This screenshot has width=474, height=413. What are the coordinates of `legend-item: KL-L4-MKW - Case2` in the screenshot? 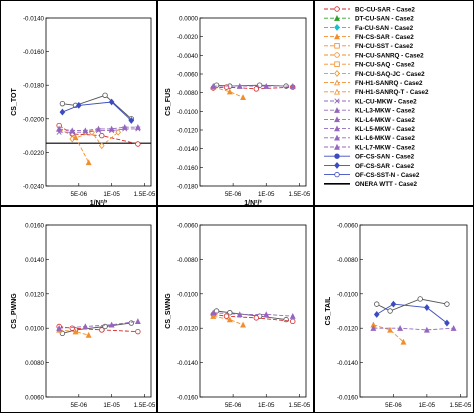 It's located at (369, 120).